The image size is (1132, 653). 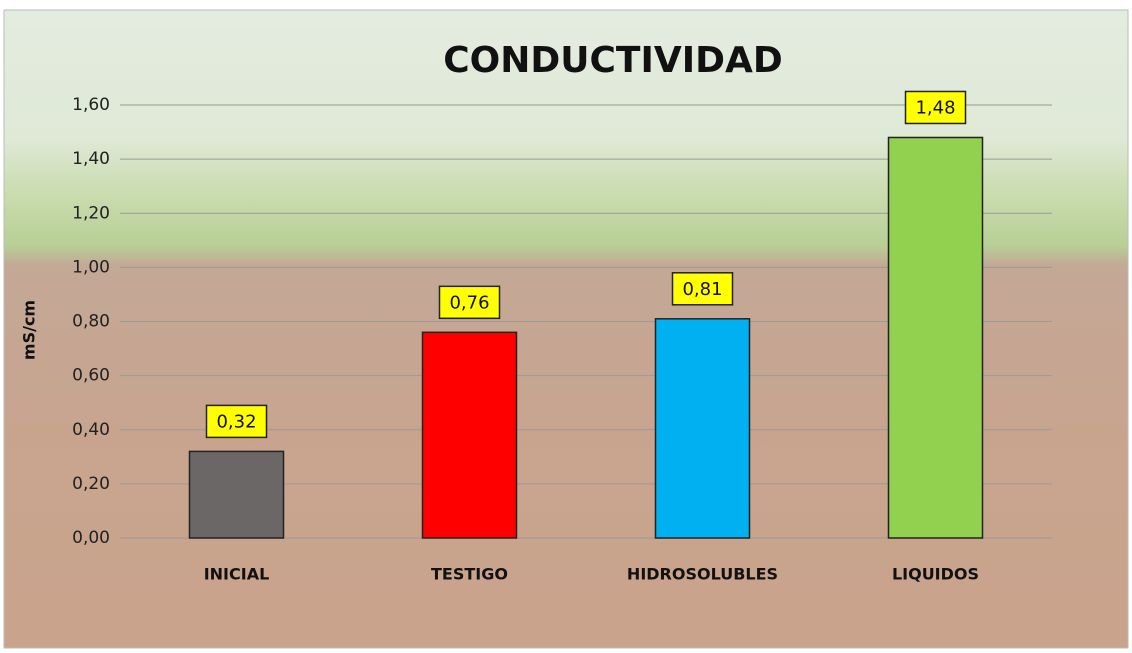 What do you see at coordinates (613, 60) in the screenshot?
I see `chart-title: CONDUCTIVIDAD` at bounding box center [613, 60].